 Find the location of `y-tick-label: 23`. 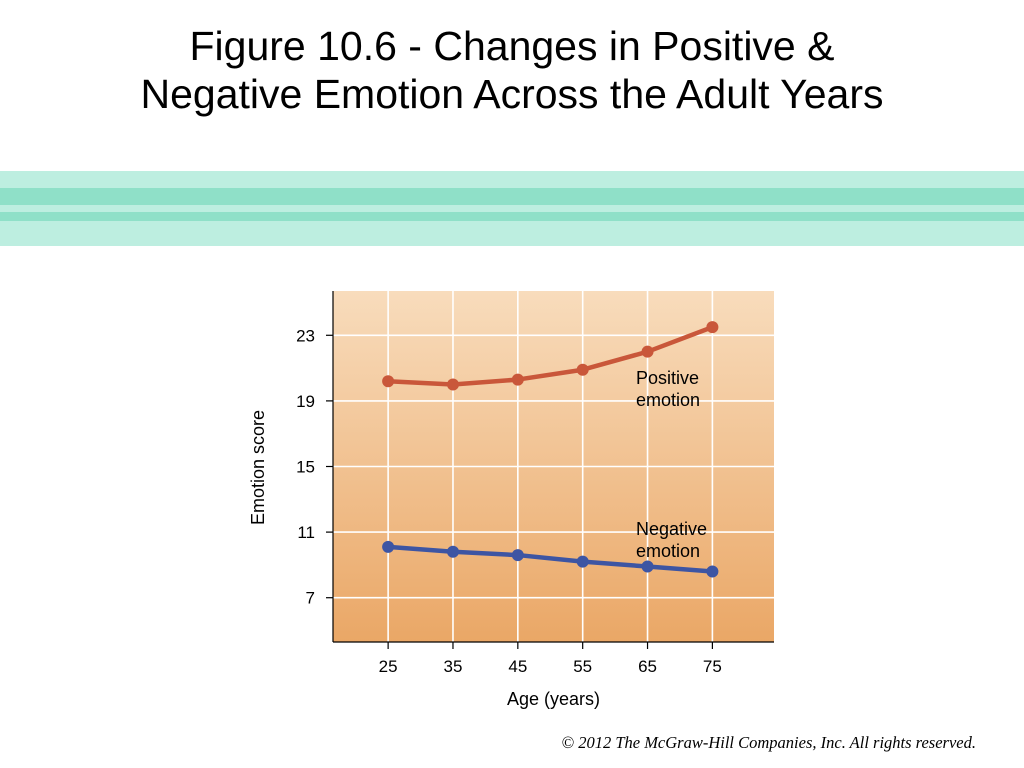

y-tick-label: 23 is located at coordinates (305, 335).